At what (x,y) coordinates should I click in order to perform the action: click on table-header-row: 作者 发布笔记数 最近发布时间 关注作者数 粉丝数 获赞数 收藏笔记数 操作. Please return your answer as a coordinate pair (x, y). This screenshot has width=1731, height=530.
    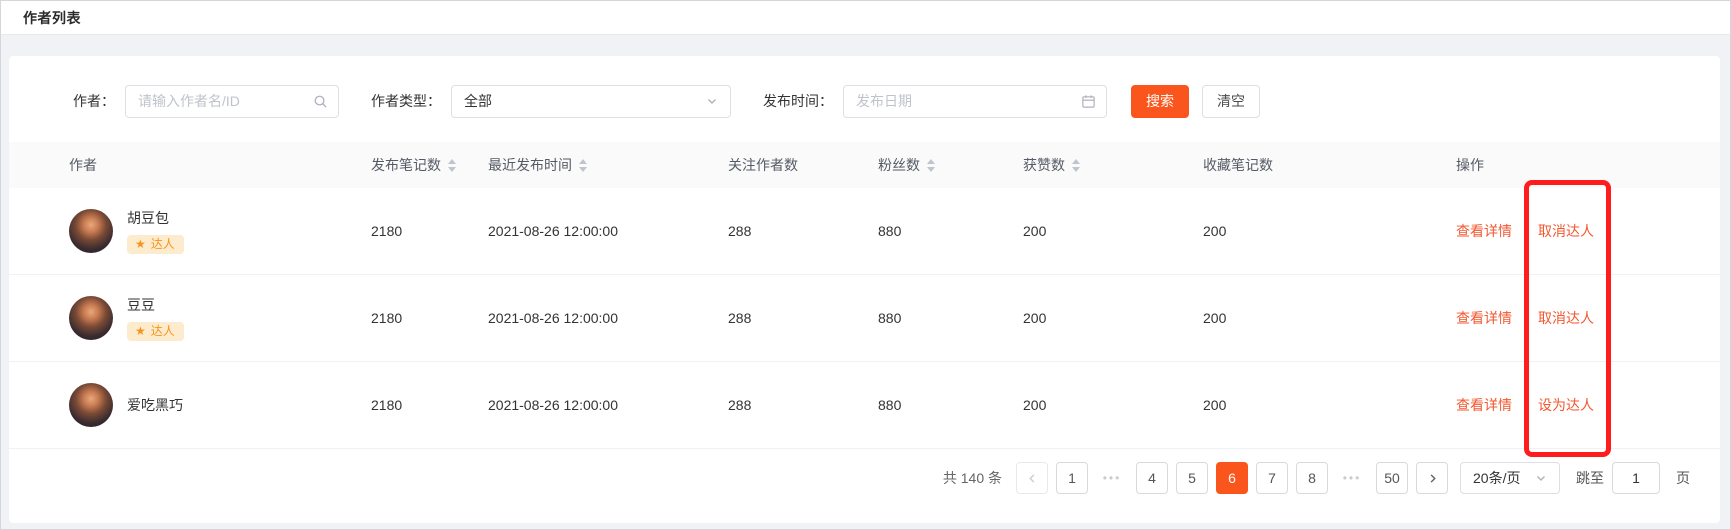
    Looking at the image, I should click on (864, 165).